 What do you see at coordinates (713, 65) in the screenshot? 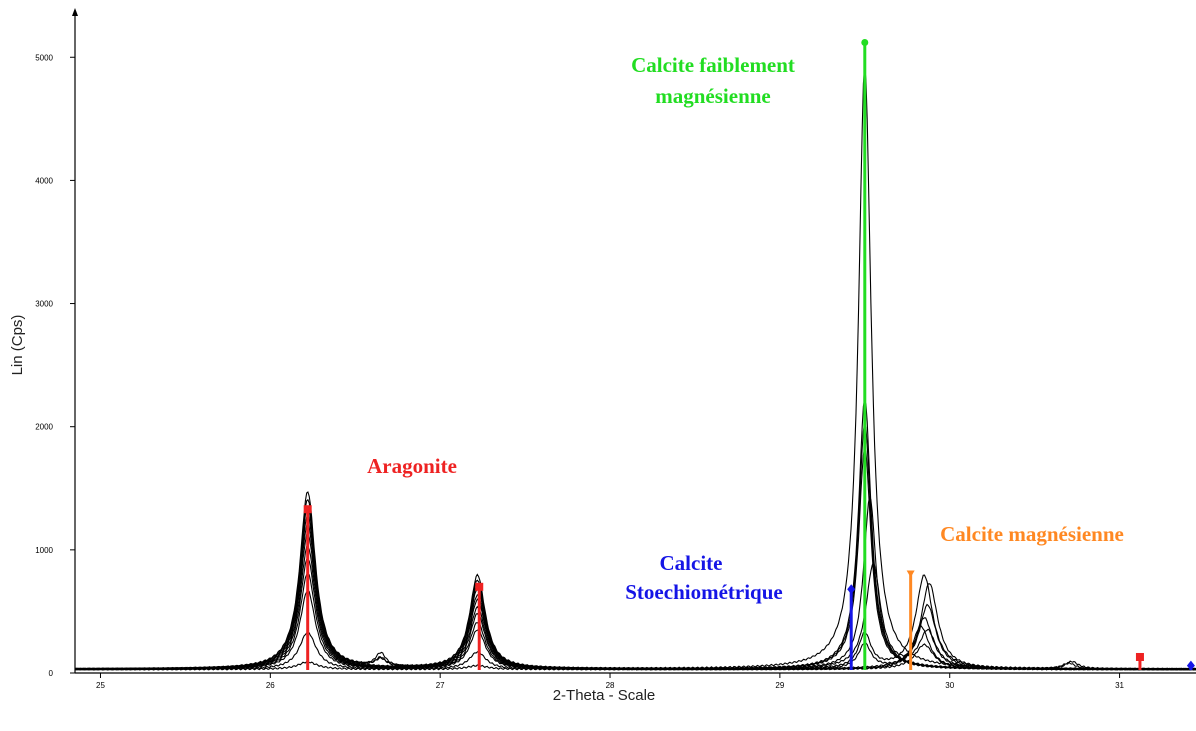
I see `annotation-calcite-faible-line1: Calcite faiblement` at bounding box center [713, 65].